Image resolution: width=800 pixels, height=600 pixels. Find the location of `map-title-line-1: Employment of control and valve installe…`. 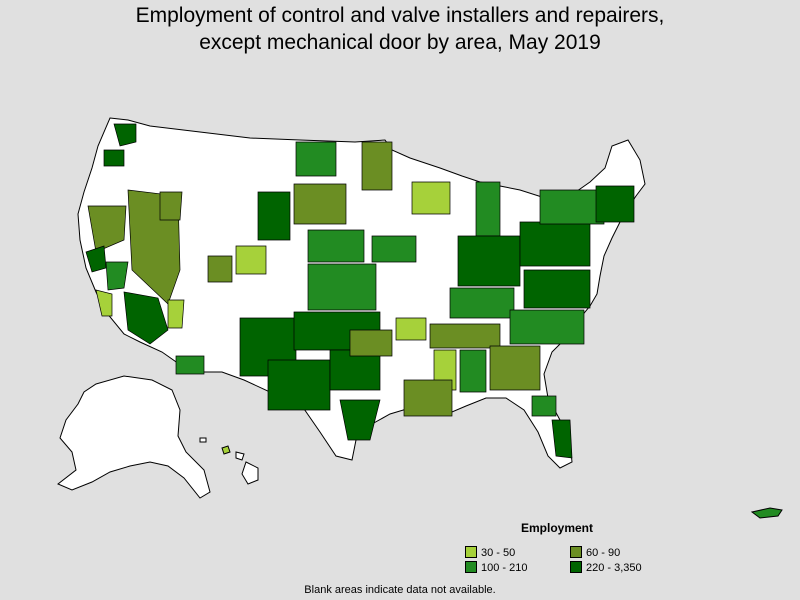

map-title-line-1: Employment of control and valve installe… is located at coordinates (400, 15).